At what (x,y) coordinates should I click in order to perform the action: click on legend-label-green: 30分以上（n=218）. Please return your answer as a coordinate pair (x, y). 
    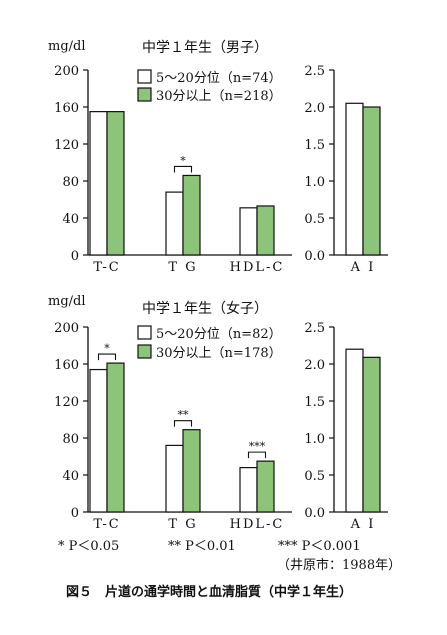
    Looking at the image, I should click on (219, 96).